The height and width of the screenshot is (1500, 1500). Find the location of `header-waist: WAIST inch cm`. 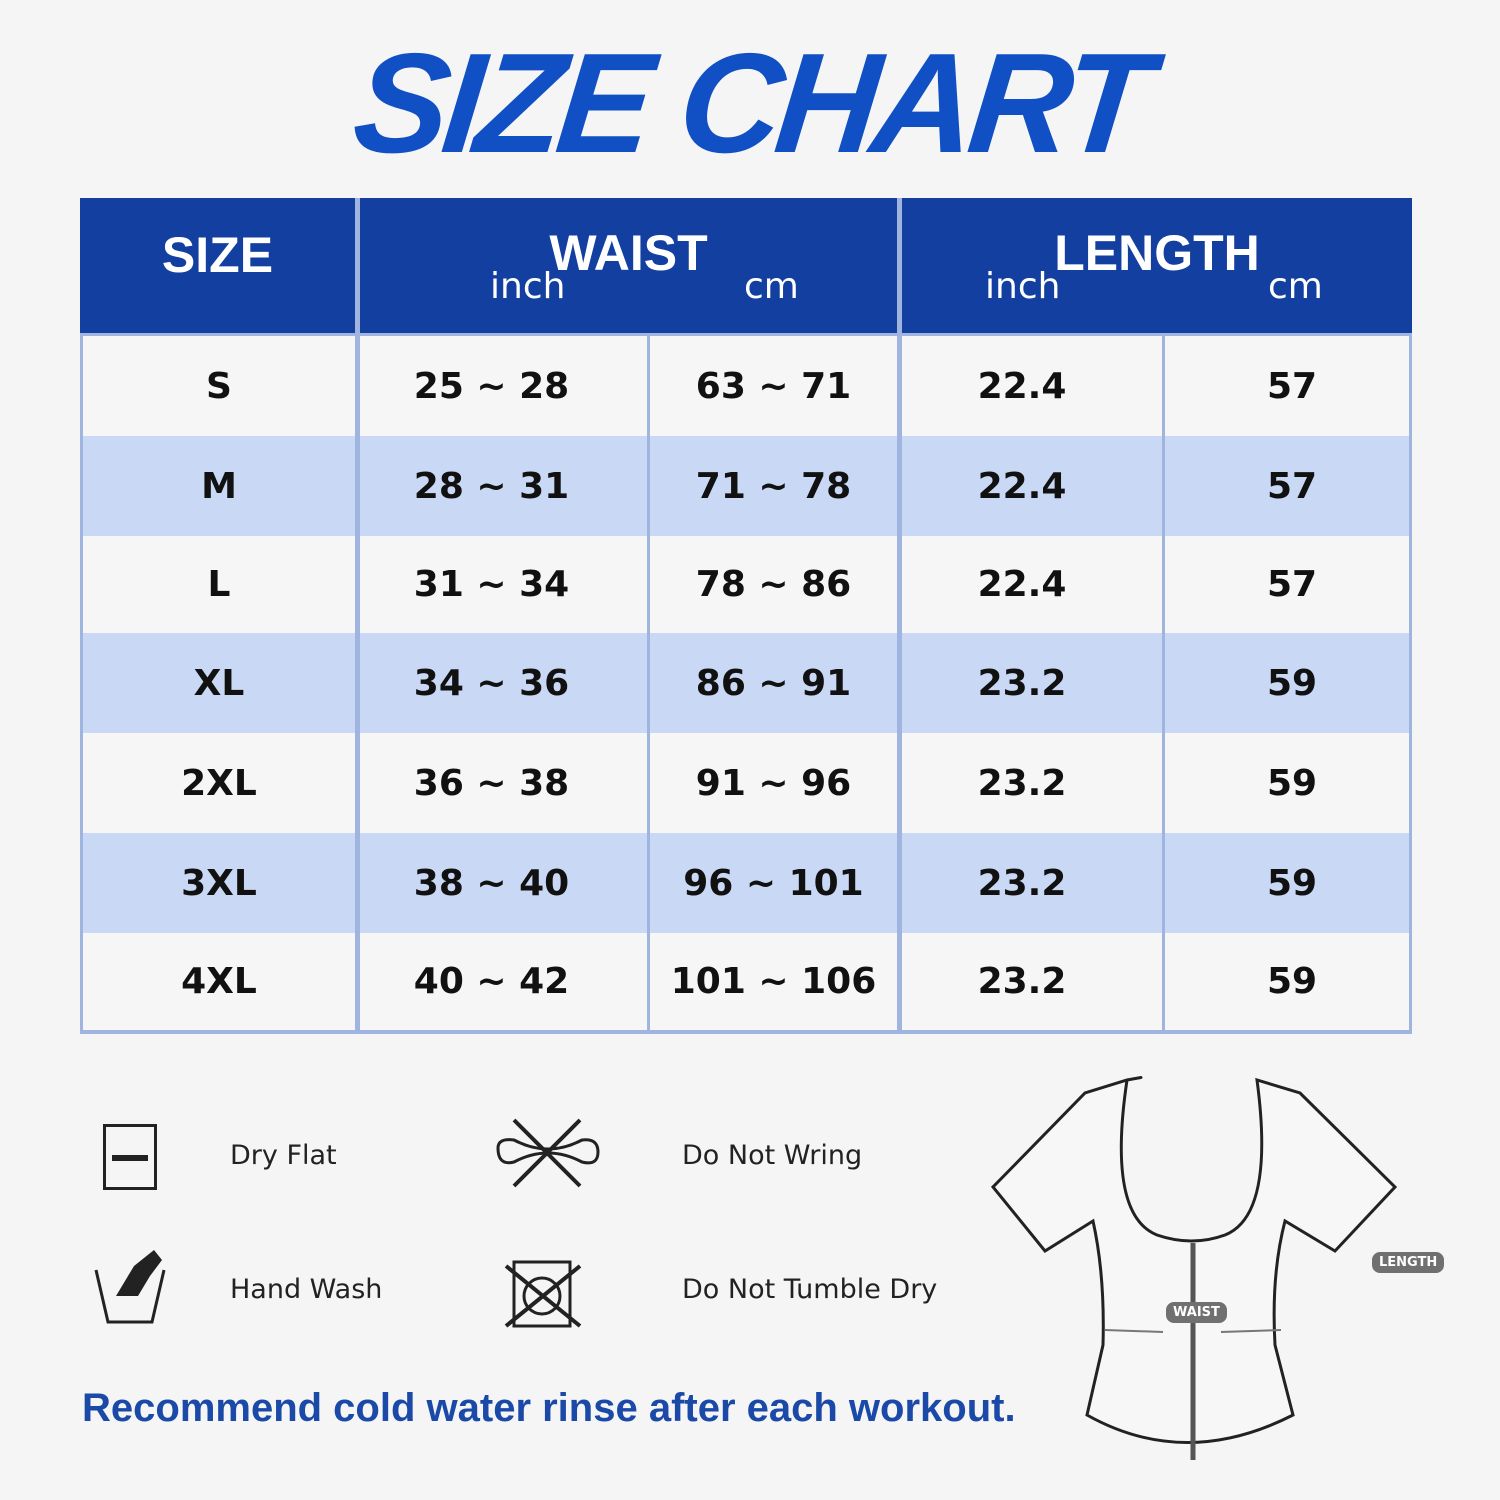

header-waist: WAIST inch cm is located at coordinates (628, 265).